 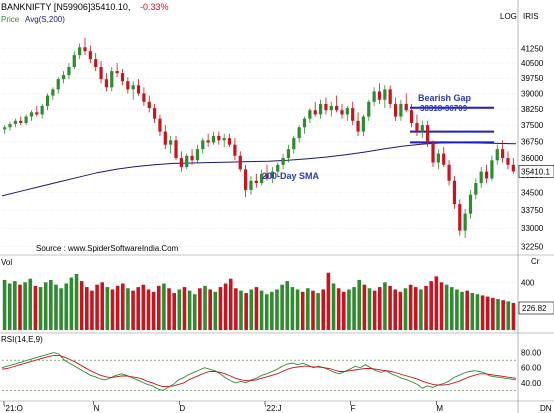 What do you see at coordinates (532, 210) in the screenshot?
I see `price-tick-label: 33750` at bounding box center [532, 210].